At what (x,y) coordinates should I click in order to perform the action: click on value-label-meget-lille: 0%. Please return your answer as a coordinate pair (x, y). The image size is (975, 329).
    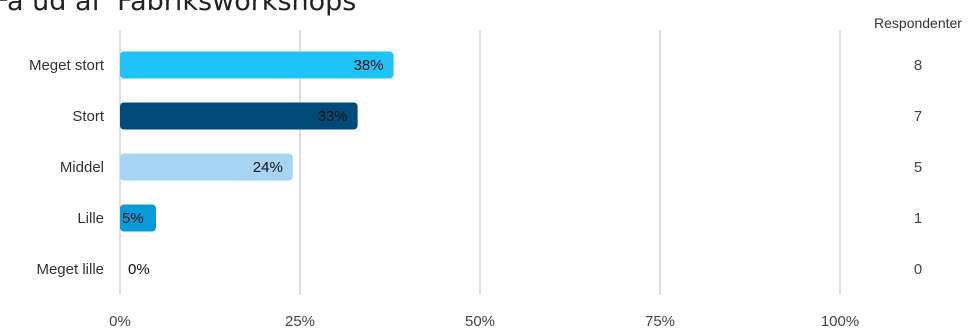
    Looking at the image, I should click on (139, 269).